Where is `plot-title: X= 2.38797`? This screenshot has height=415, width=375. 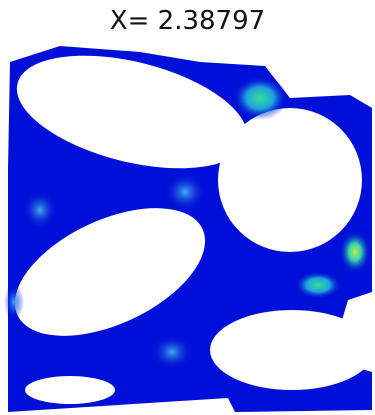
plot-title: X= 2.38797 is located at coordinates (187, 21).